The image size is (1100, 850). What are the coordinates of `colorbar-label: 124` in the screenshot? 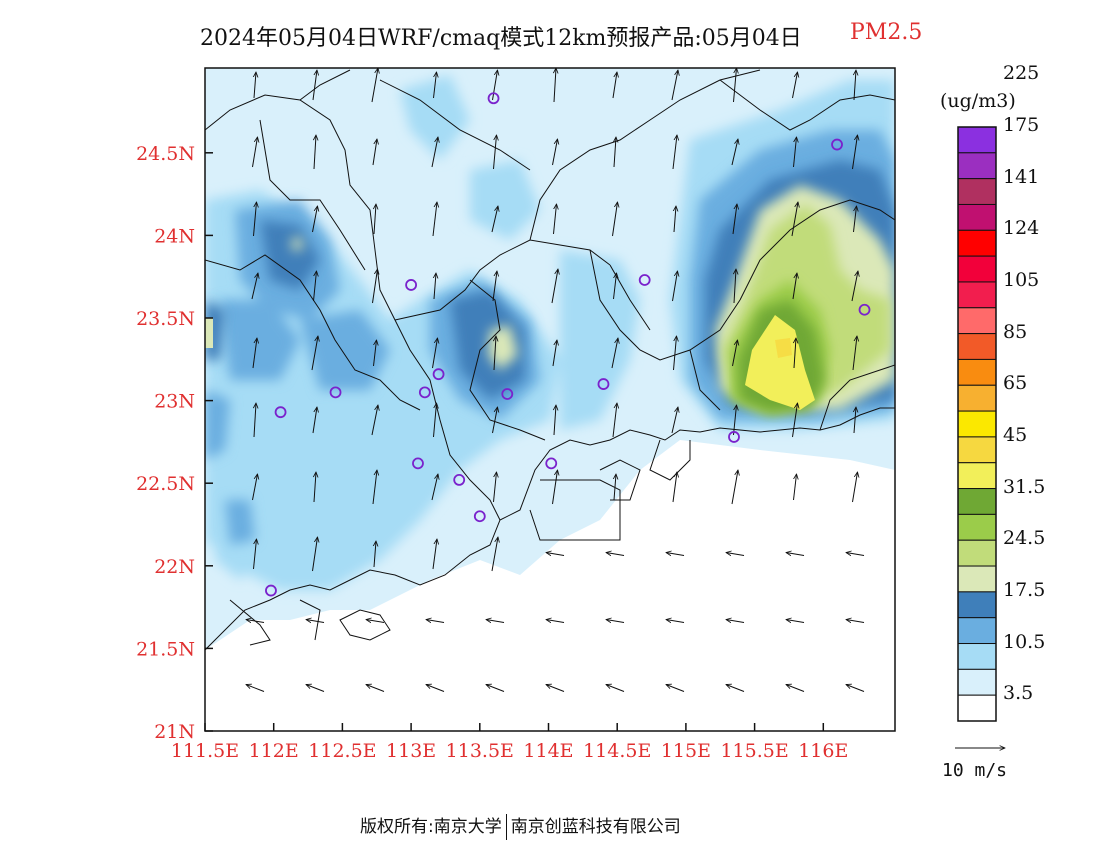 It's located at (1021, 228).